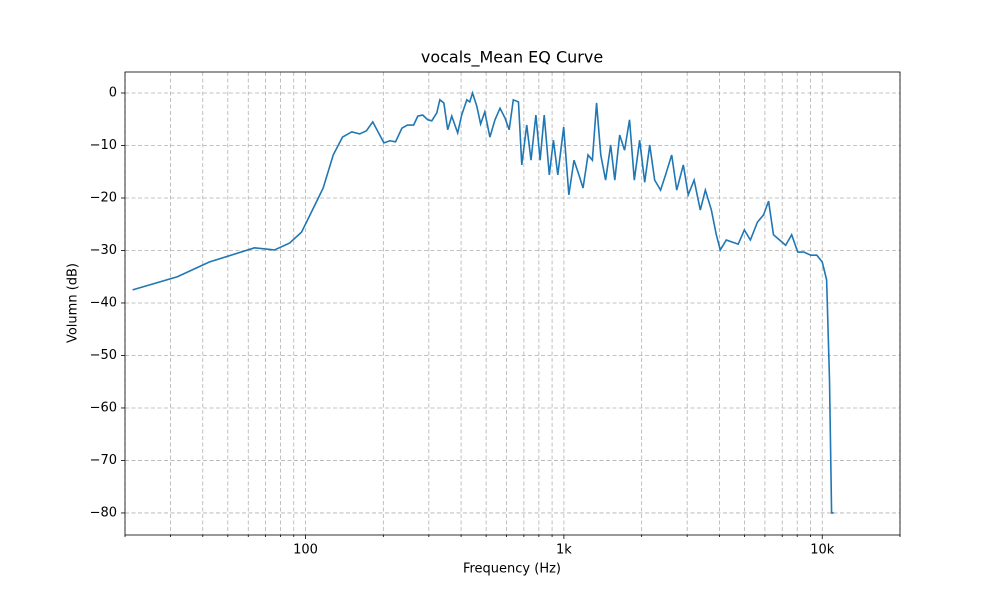 The width and height of the screenshot is (1000, 600). Describe the element at coordinates (103, 302) in the screenshot. I see `y-tick-label: −40` at that location.